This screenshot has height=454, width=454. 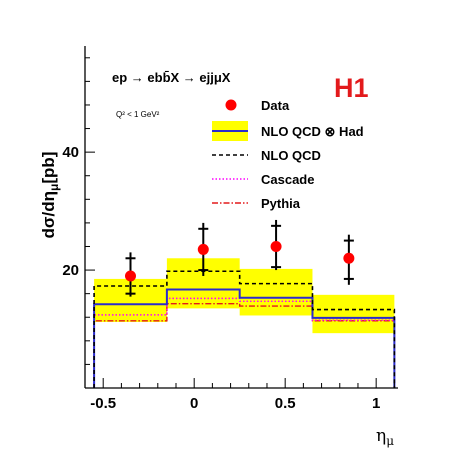 I want to click on legend-label-data: Data, so click(x=275, y=105).